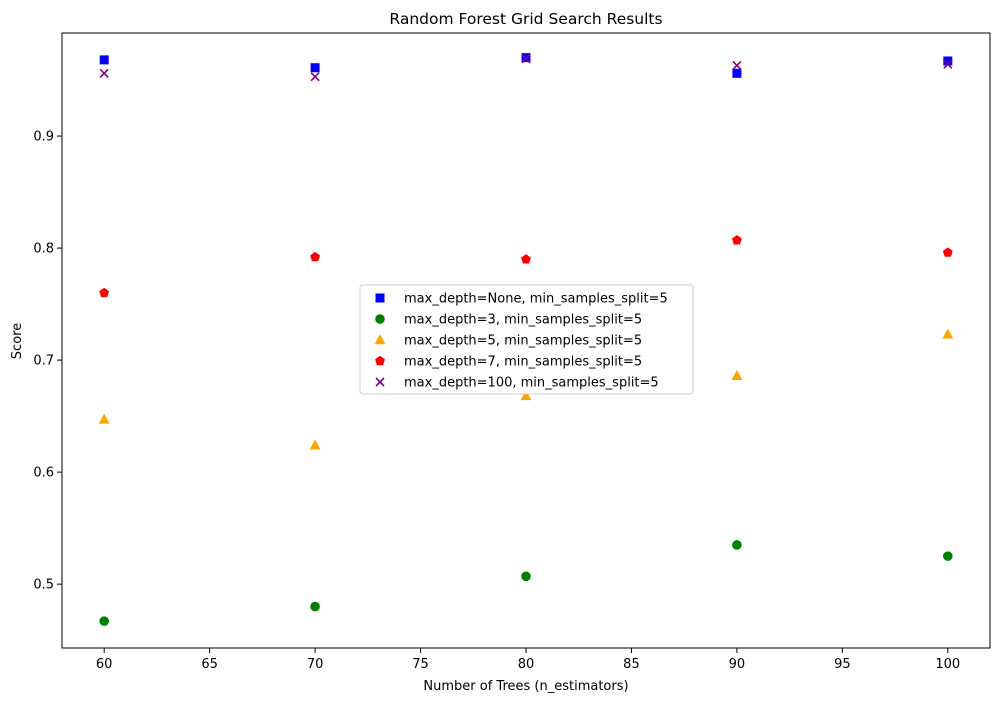 The height and width of the screenshot is (701, 1001). What do you see at coordinates (842, 664) in the screenshot?
I see `x-tick-label: 95` at bounding box center [842, 664].